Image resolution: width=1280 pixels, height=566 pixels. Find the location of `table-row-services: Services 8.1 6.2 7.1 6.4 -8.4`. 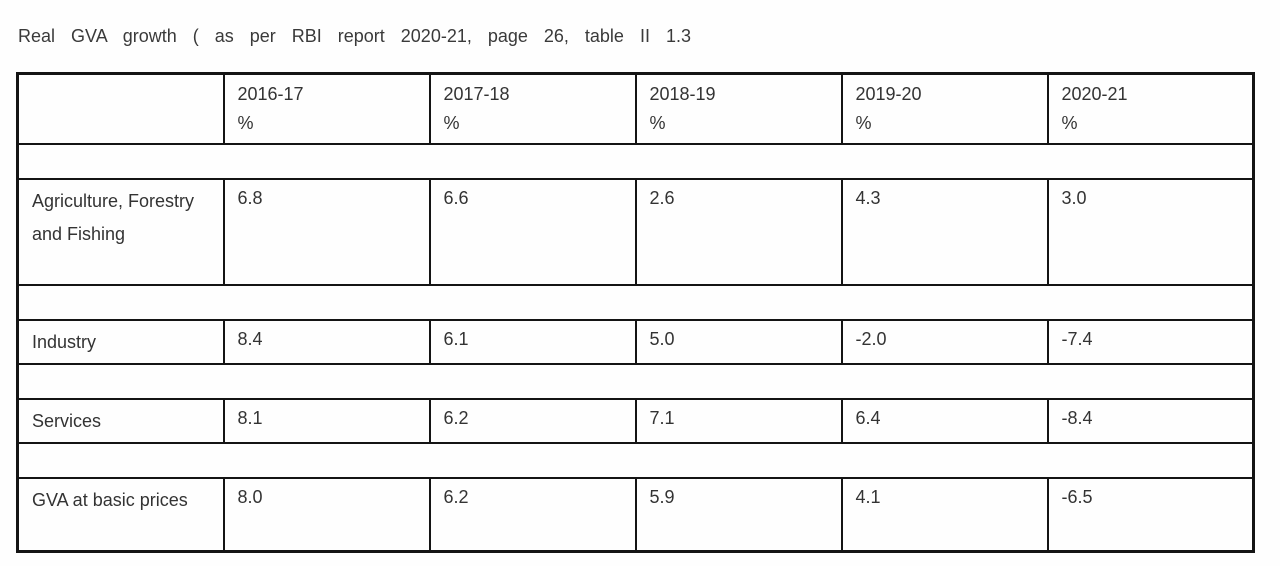

table-row-services: Services 8.1 6.2 7.1 6.4 -8.4 is located at coordinates (635, 420).